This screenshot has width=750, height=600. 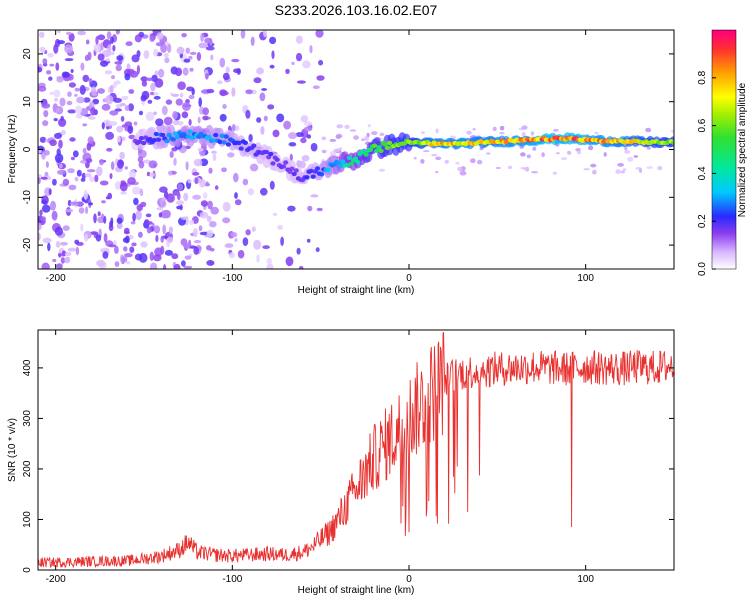 I want to click on y-tick-label: 100, so click(x=27, y=519).